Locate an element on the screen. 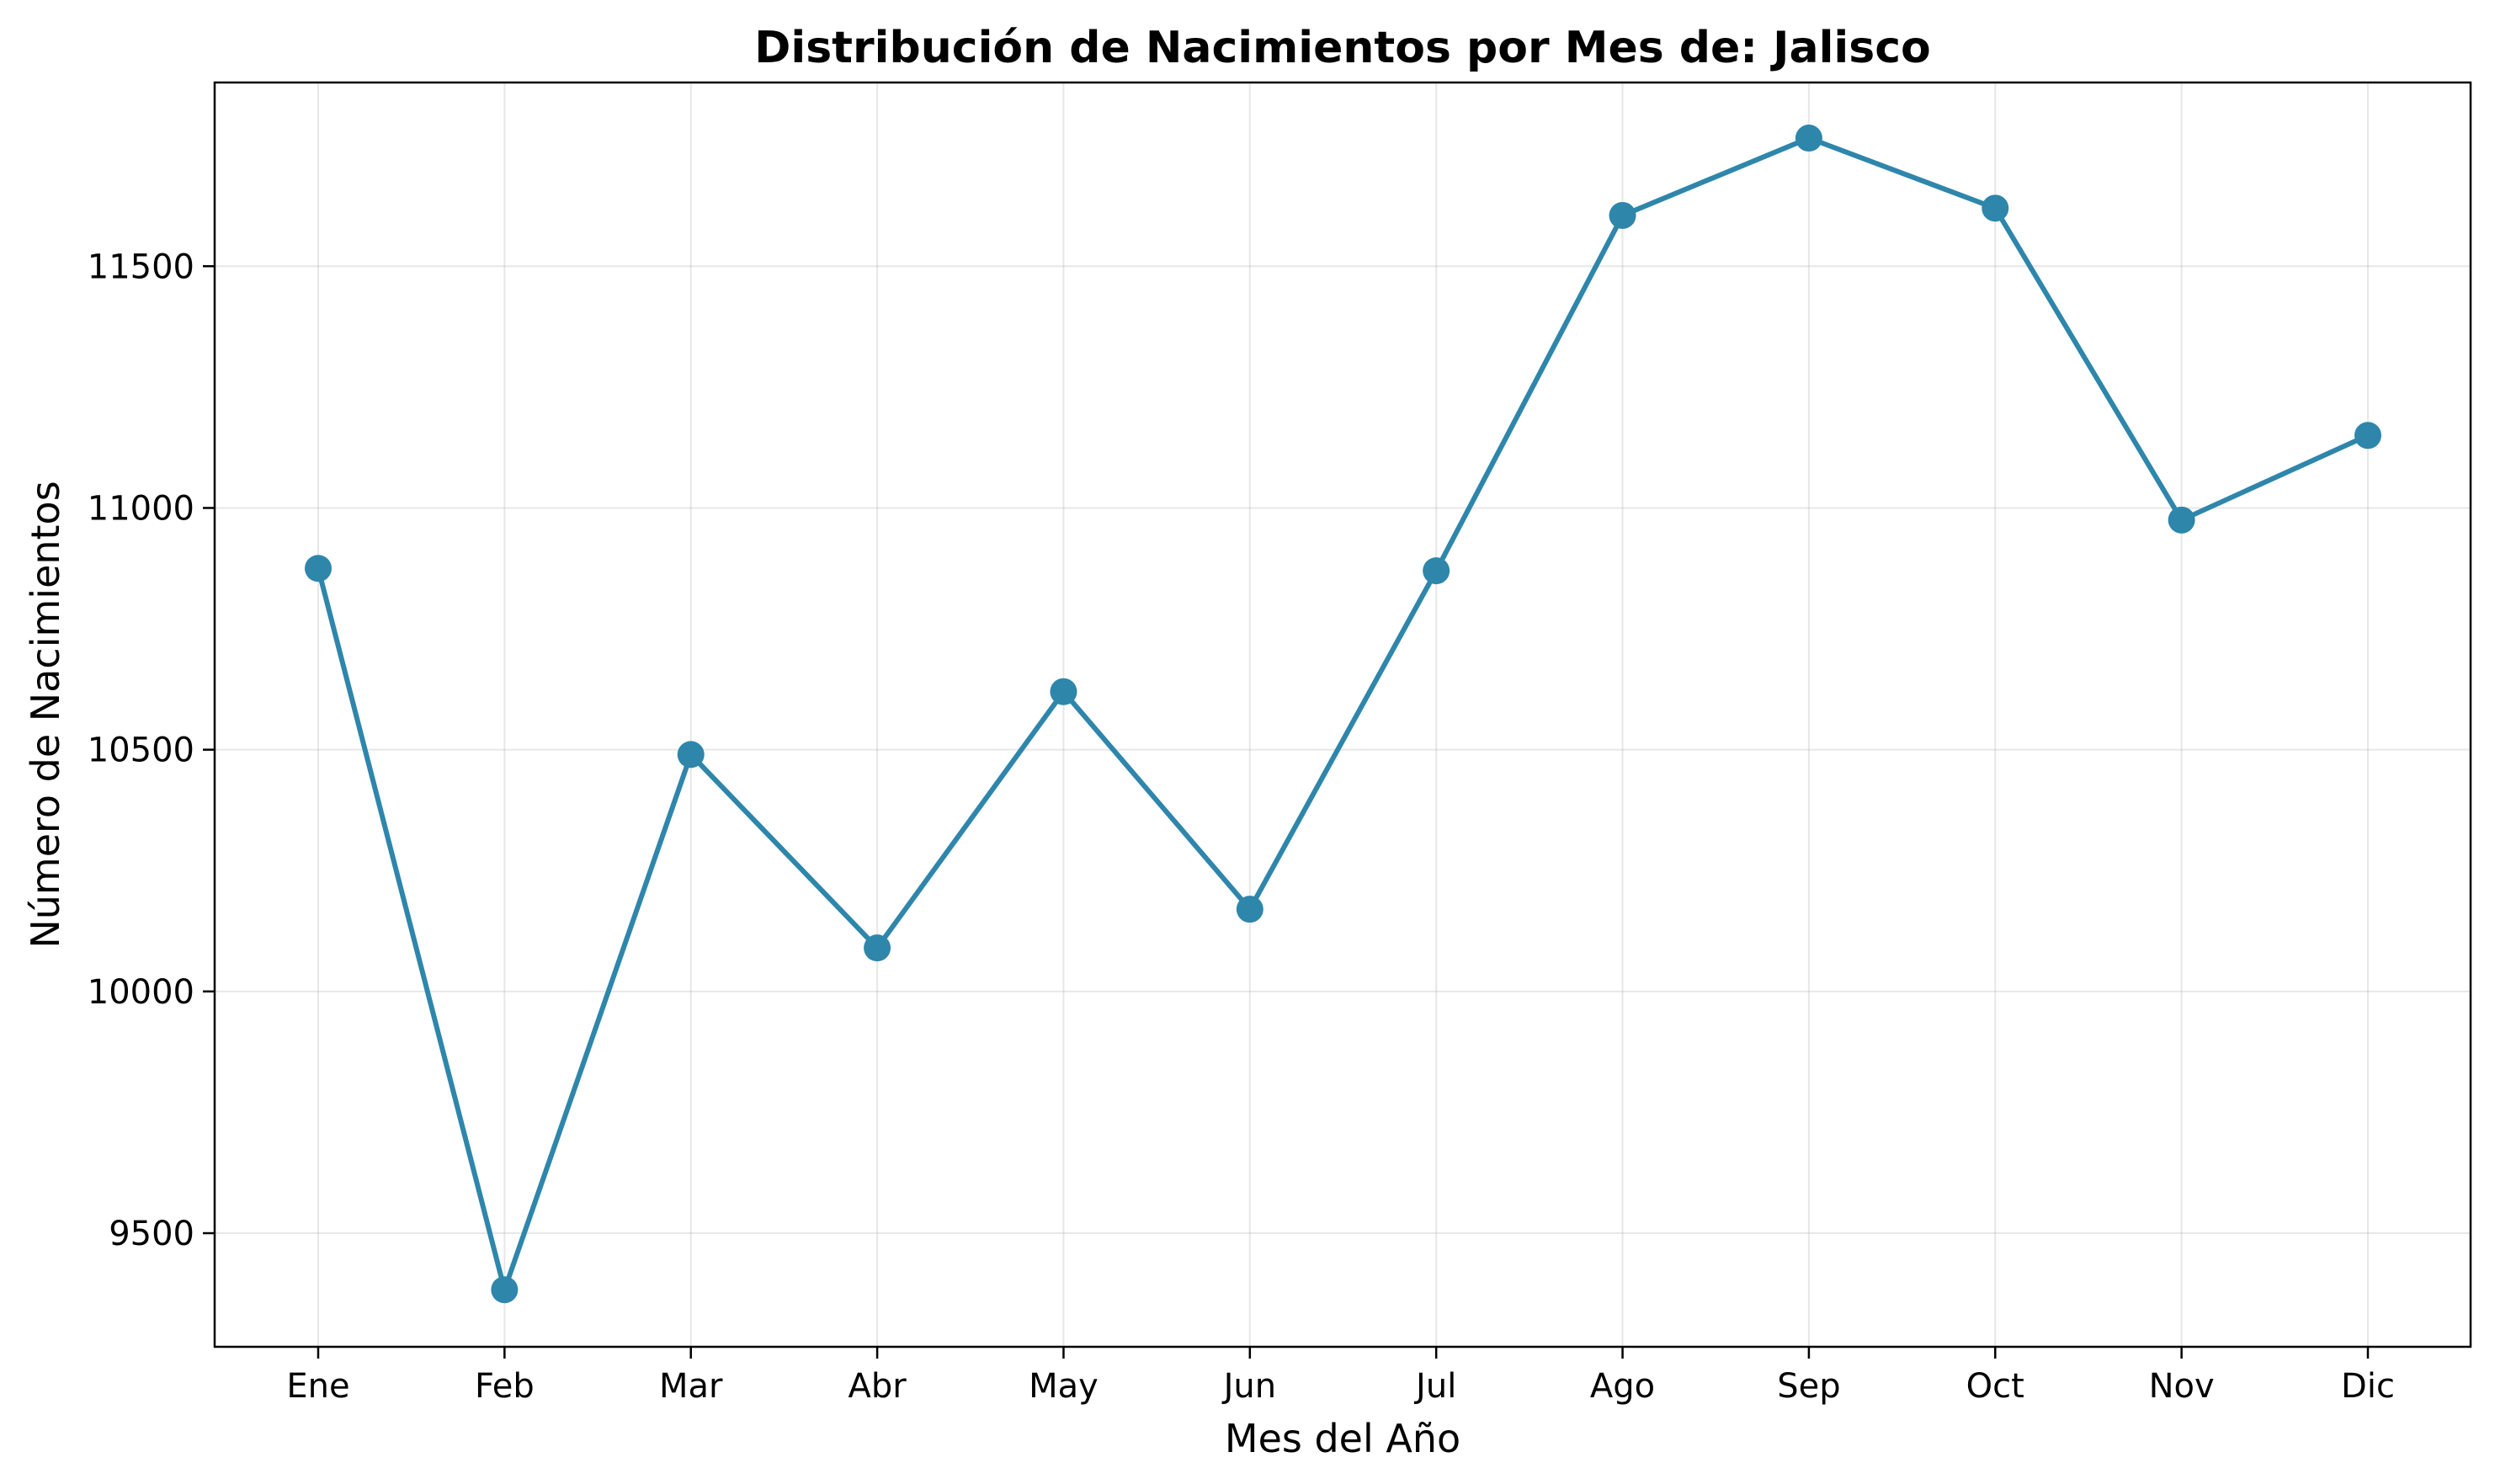  x-axis: Ene Feb Mar Abr May Jun Jul Ago Sep Oct Nov Dic is located at coordinates (1340, 1376).